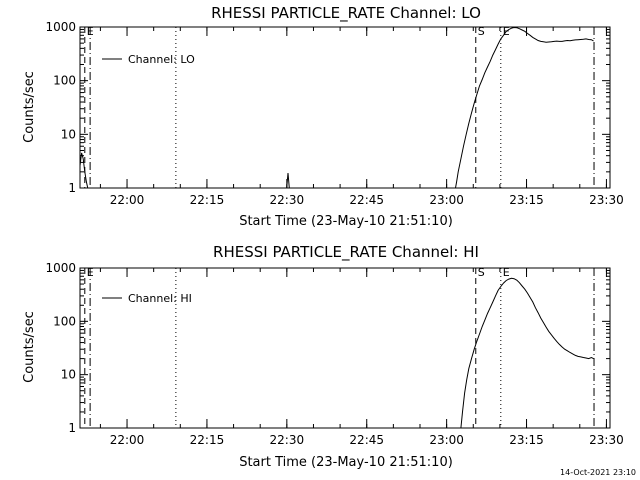 Image resolution: width=640 pixels, height=480 pixels. Describe the element at coordinates (72, 428) in the screenshot. I see `y-tick-label-hi: 1` at that location.